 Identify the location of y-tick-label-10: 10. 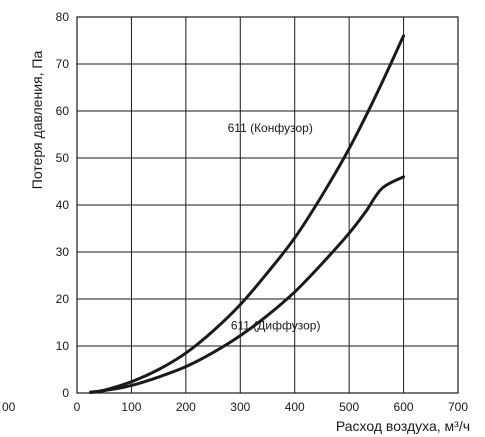
(63, 346).